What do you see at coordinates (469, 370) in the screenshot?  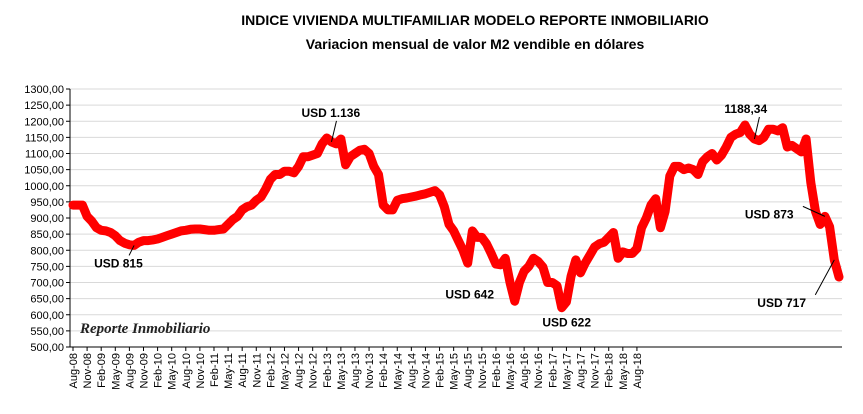 I see `x-tick-label: Aug-15` at bounding box center [469, 370].